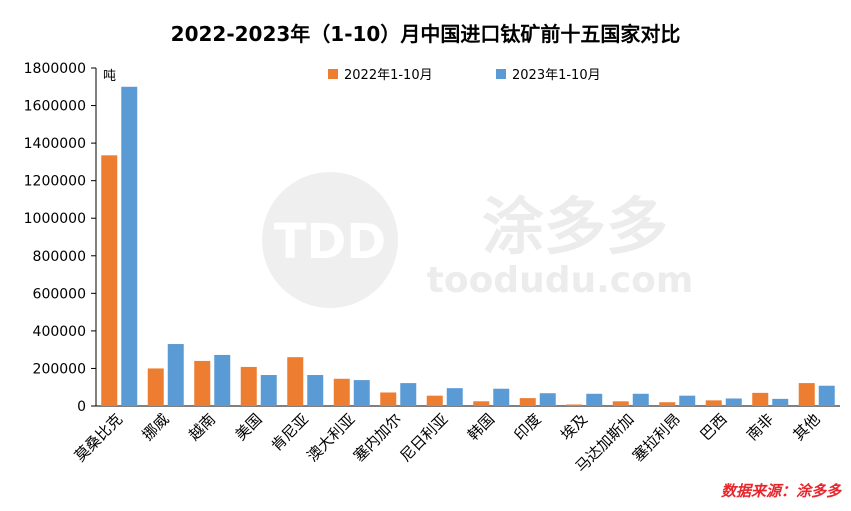 Image resolution: width=851 pixels, height=511 pixels. I want to click on x-tick-label: 越南, so click(202, 427).